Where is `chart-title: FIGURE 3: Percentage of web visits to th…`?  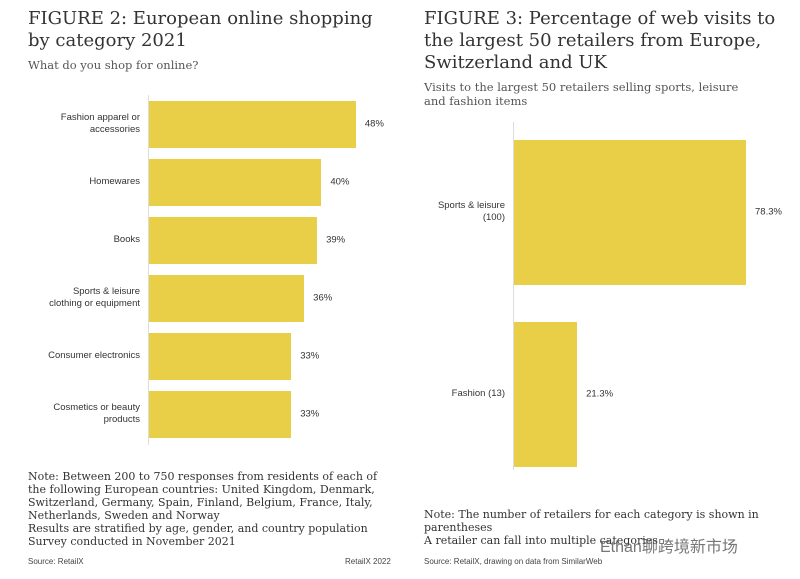 chart-title: FIGURE 3: Percentage of web visits to th… is located at coordinates (600, 40).